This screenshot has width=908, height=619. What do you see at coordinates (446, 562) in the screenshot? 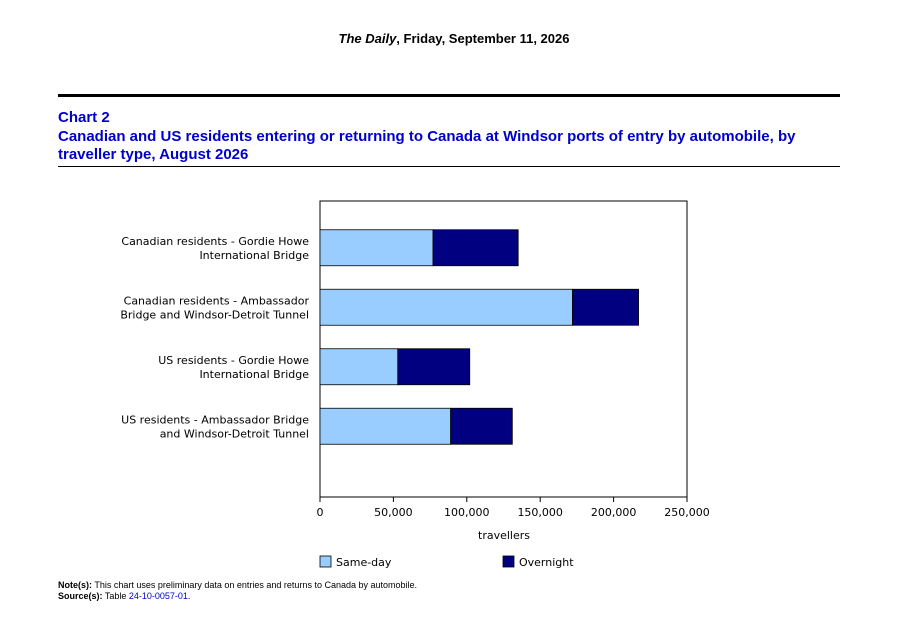
I see `legend: Same-day Overnight` at bounding box center [446, 562].